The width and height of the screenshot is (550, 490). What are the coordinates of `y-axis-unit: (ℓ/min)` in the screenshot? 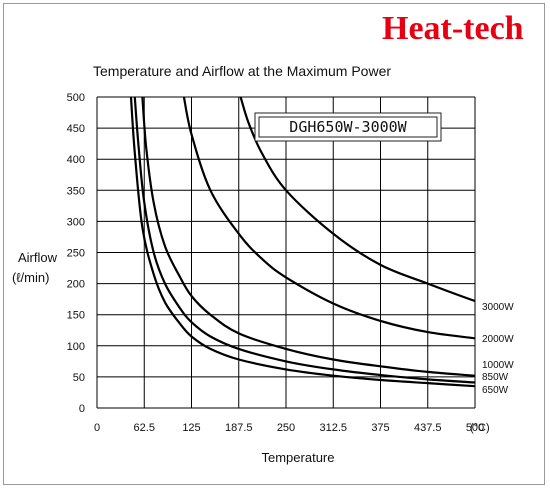 It's located at (30, 277).